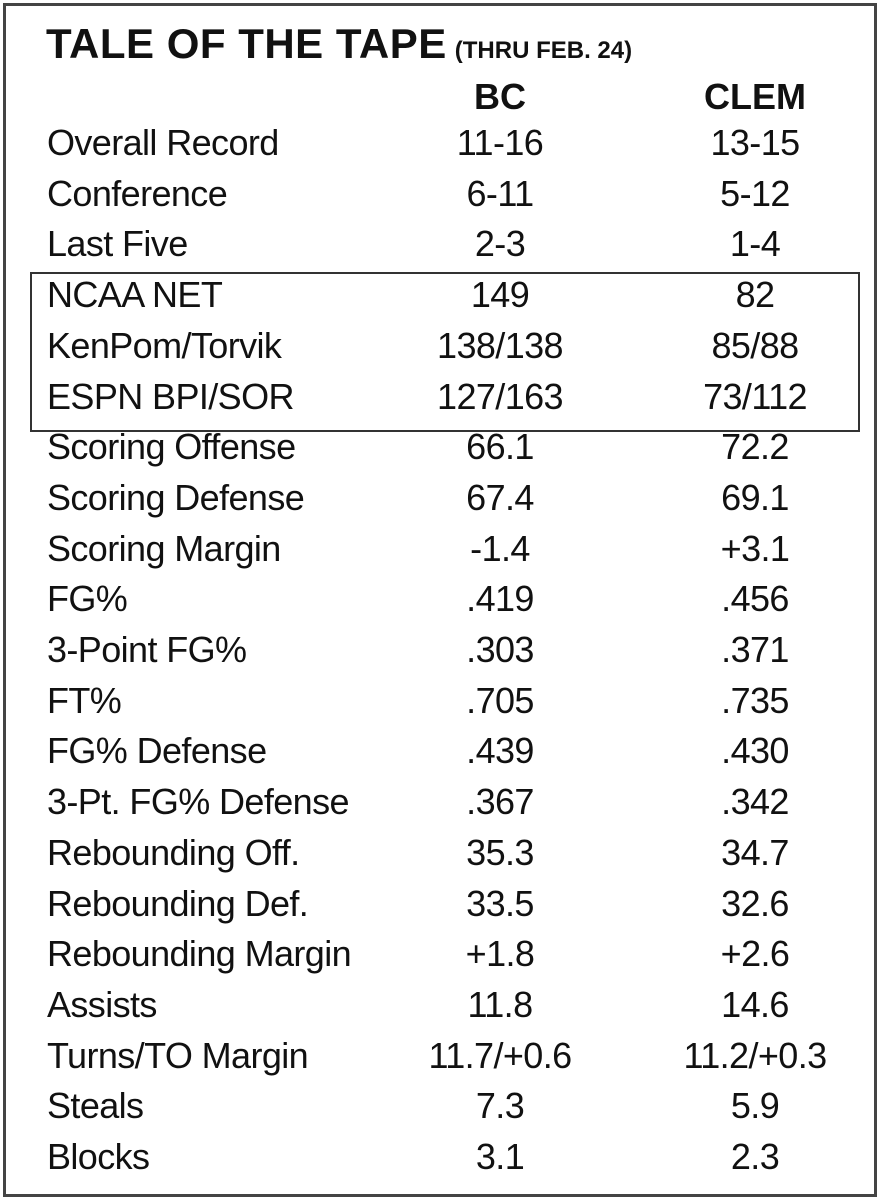 This screenshot has height=1200, width=880. Describe the element at coordinates (755, 1106) in the screenshot. I see `cell-value: 5.9` at that location.